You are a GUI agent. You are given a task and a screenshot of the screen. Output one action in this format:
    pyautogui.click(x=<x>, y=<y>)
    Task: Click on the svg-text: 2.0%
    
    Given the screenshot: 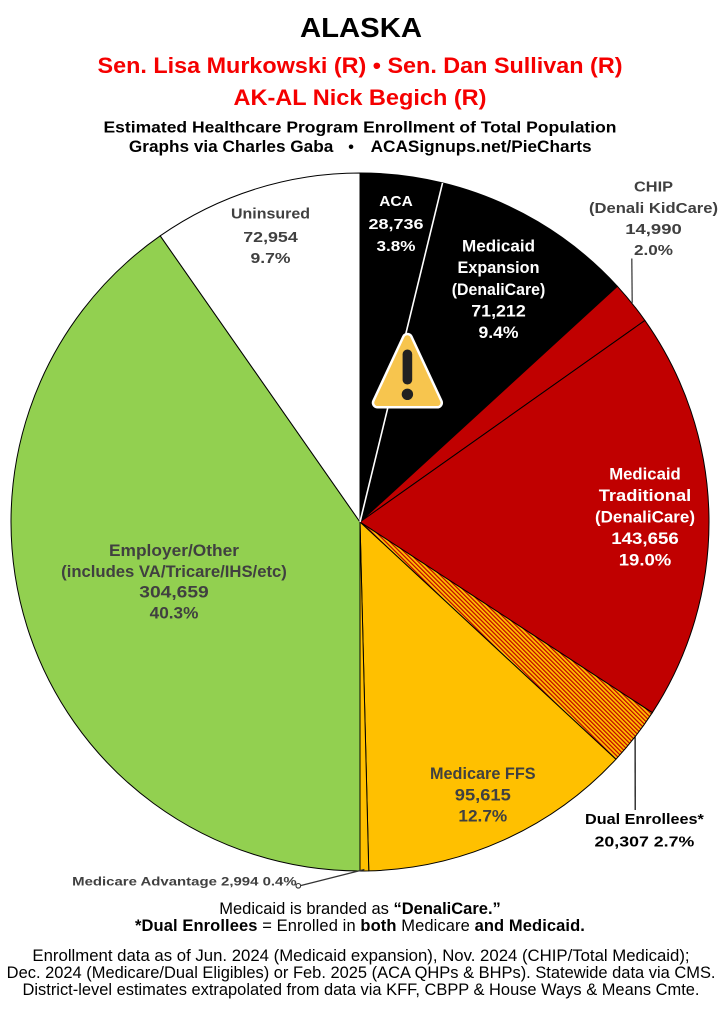 What is the action you would take?
    pyautogui.click(x=653, y=251)
    